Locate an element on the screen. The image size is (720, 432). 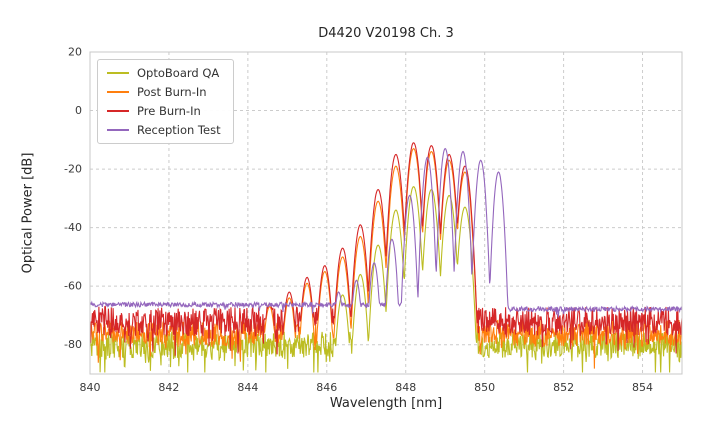
legend-item-pre-burn-in: Pre Burn-In is located at coordinates (164, 111).